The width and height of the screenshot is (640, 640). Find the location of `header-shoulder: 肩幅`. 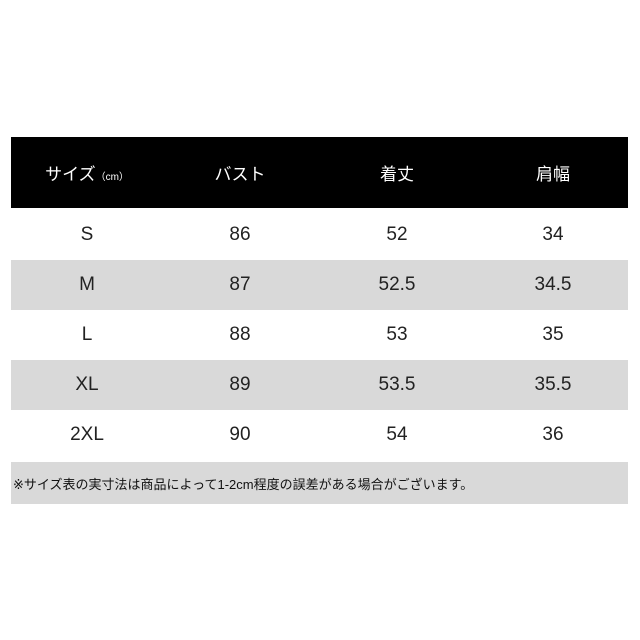

header-shoulder: 肩幅 is located at coordinates (553, 174).